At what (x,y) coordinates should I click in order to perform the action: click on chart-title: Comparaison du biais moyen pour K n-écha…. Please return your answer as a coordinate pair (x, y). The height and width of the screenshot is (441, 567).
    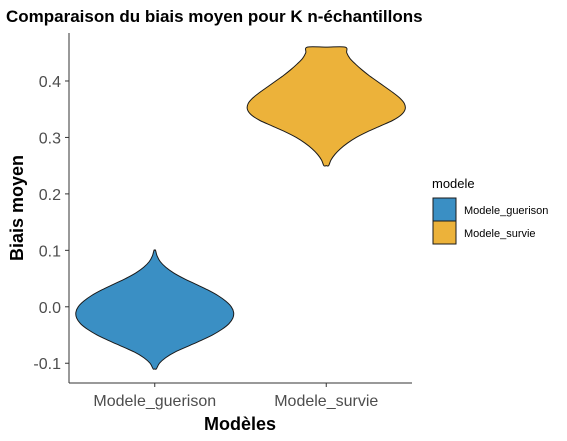
    Looking at the image, I should click on (214, 16).